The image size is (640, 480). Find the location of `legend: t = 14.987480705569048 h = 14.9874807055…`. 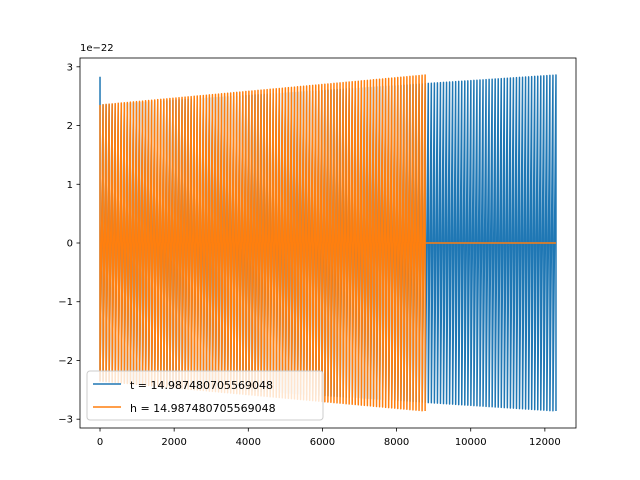

legend: t = 14.987480705569048 h = 14.9874807055… is located at coordinates (205, 395).